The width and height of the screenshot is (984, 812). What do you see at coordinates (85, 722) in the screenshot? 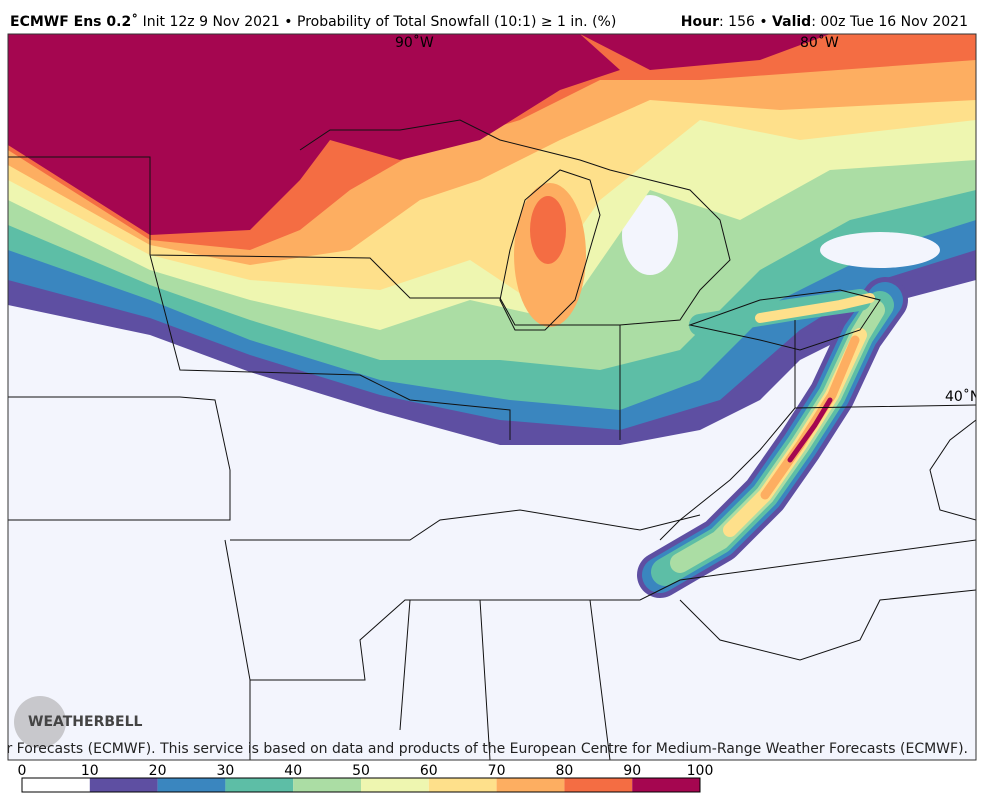
I see `logo: WEATHERBELL` at bounding box center [85, 722].